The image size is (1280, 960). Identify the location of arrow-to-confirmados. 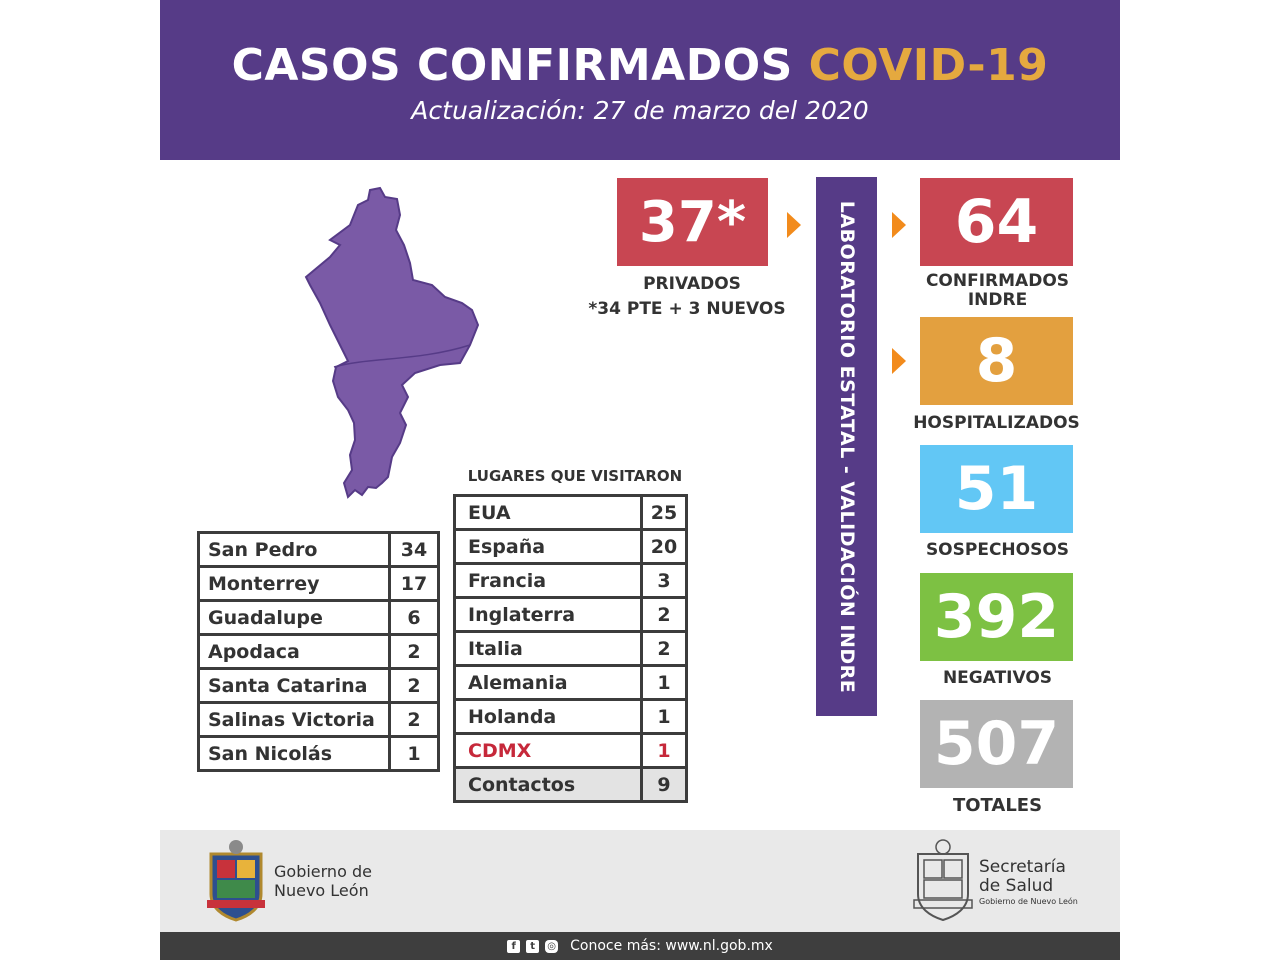
(899, 225).